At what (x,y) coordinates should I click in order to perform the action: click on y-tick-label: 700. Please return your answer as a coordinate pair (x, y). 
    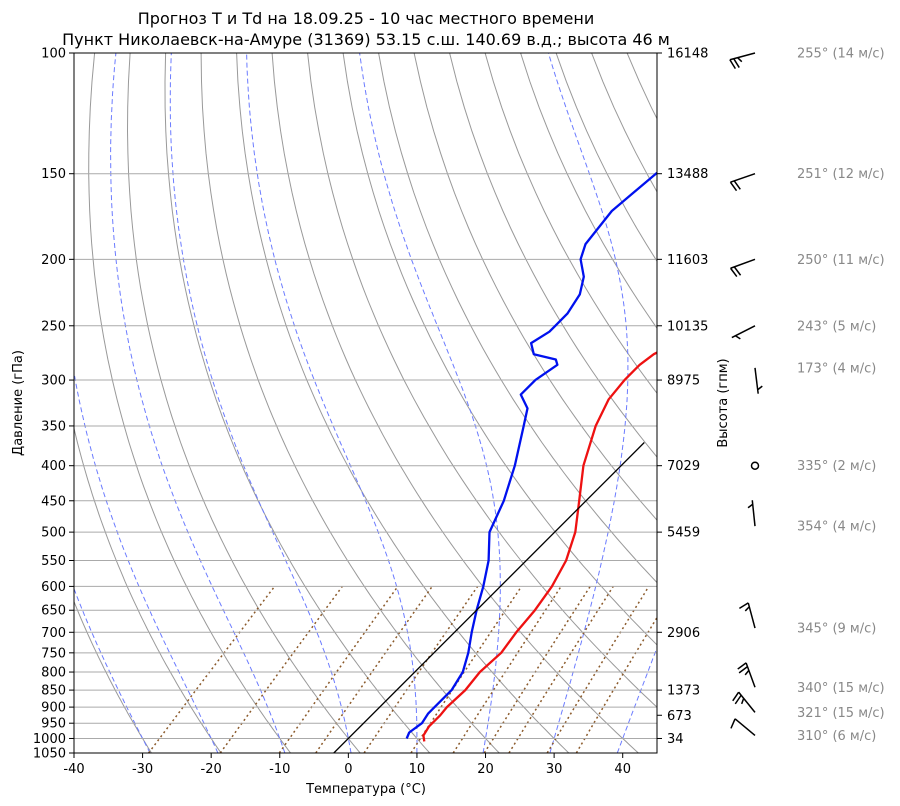
    Looking at the image, I should click on (53, 633).